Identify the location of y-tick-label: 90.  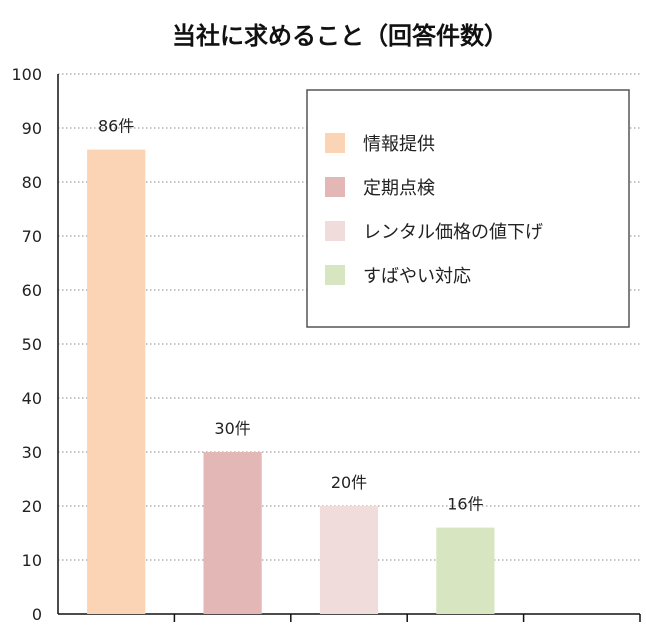
(32, 128).